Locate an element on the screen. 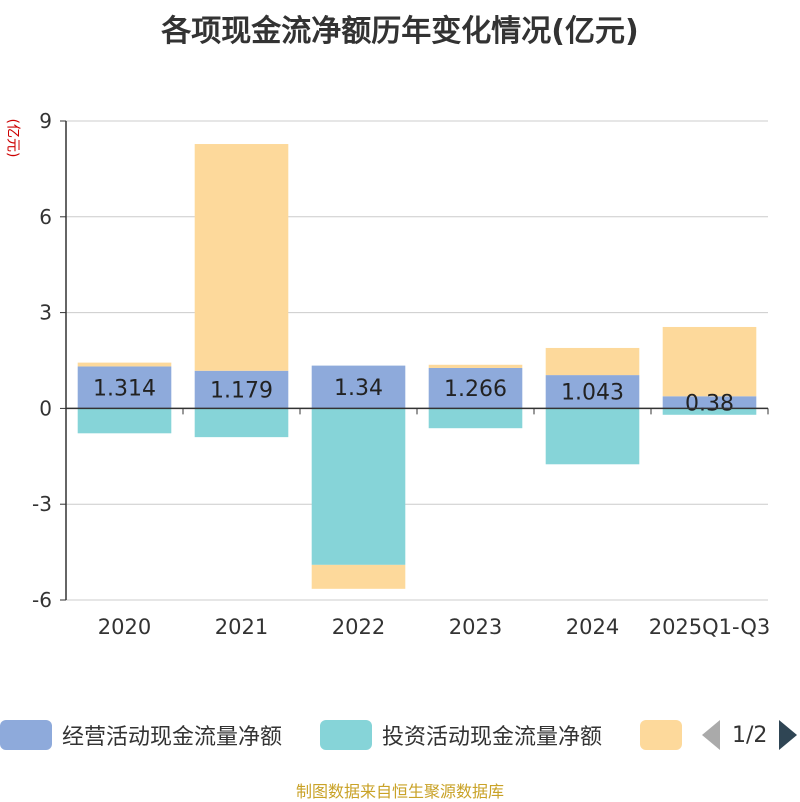 The height and width of the screenshot is (802, 800). x-tick-label-2023: 2023 is located at coordinates (475, 627).